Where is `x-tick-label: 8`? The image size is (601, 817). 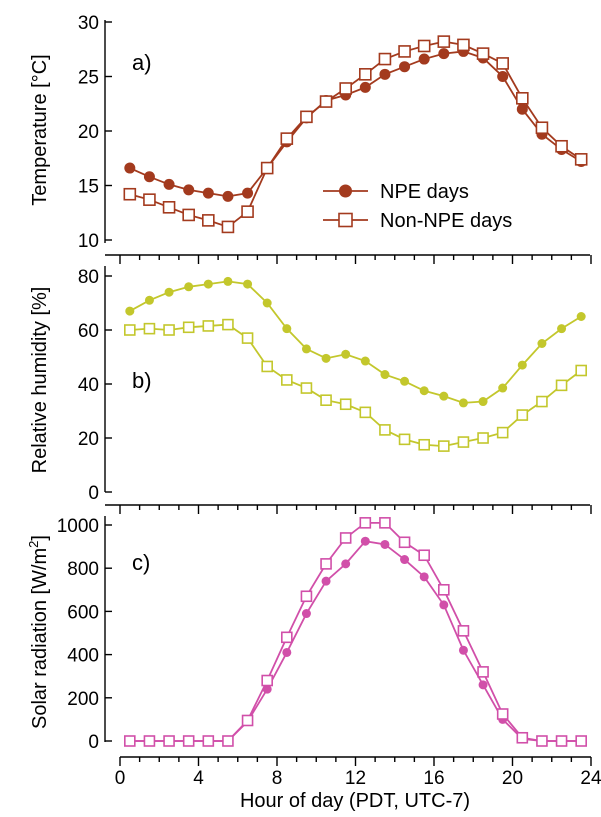 x-tick-label: 8 is located at coordinates (277, 778).